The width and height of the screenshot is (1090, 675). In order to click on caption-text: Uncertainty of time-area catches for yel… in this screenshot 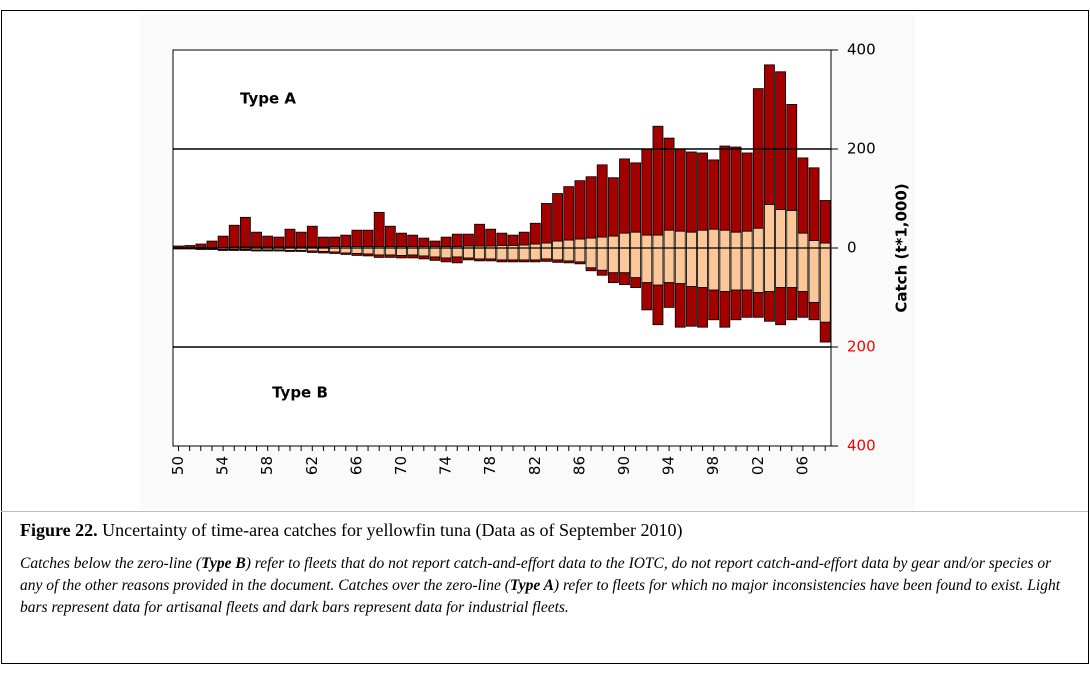, I will do `click(392, 530)`.